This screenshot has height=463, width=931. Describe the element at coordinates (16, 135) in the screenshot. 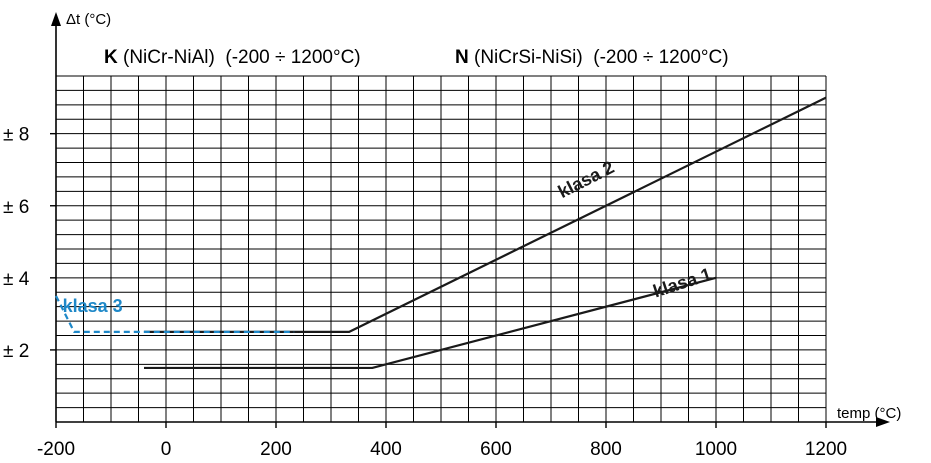

I see `y-tick-label: ± 8` at that location.